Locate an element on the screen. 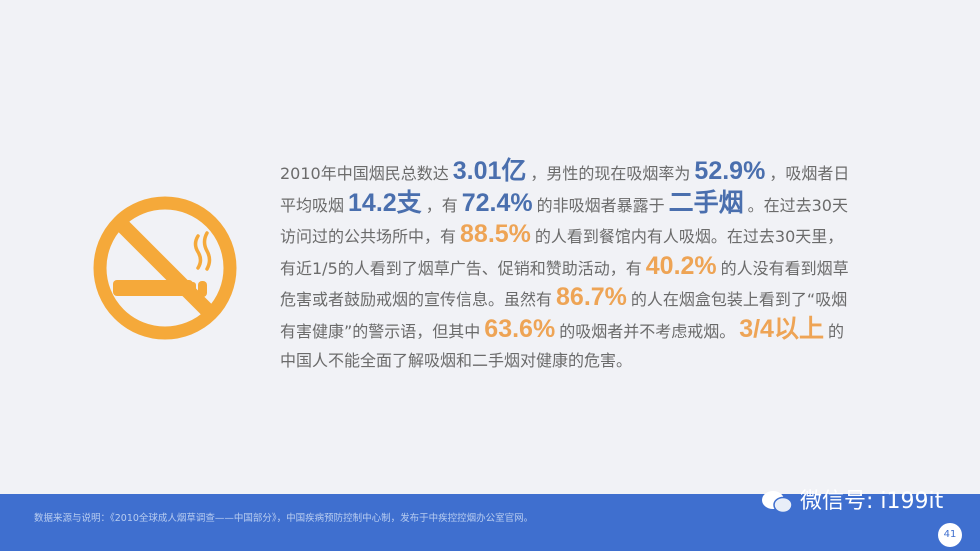  body-text: ，男性的现在吸烟率为 is located at coordinates (610, 173).